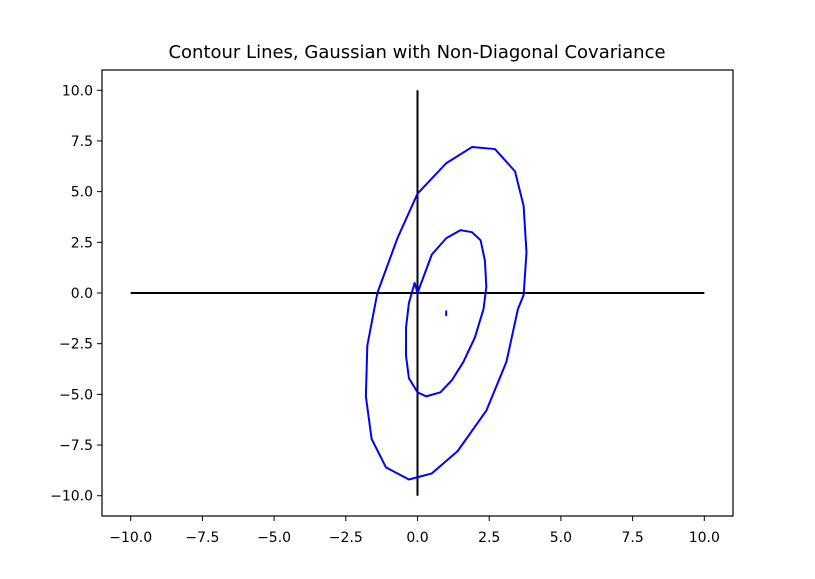 The width and height of the screenshot is (815, 579). What do you see at coordinates (76, 395) in the screenshot?
I see `y-tick-label: −5.0` at bounding box center [76, 395].